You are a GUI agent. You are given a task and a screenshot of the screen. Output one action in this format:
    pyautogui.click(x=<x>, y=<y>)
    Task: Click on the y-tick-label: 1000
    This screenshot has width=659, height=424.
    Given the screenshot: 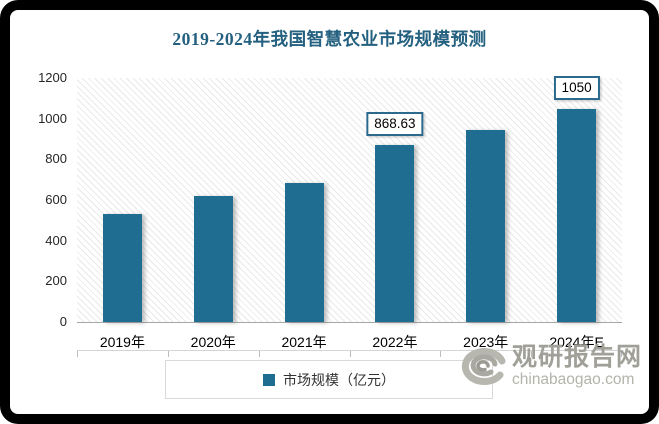 What is the action you would take?
    pyautogui.click(x=52, y=118)
    